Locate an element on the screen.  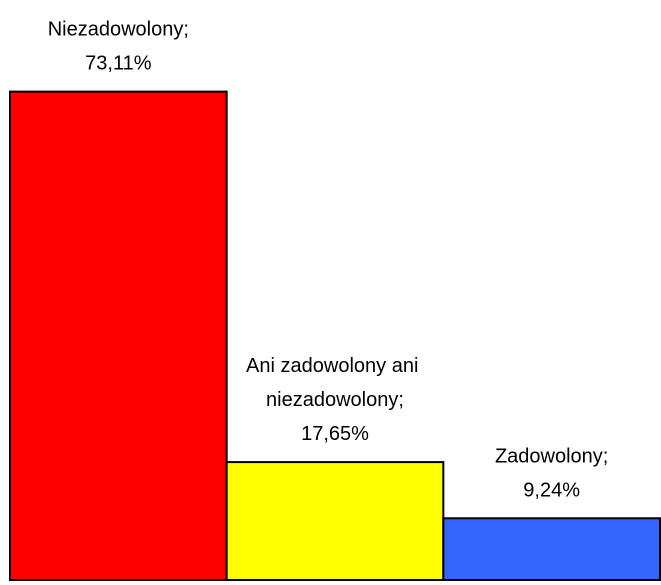
category-label: Niezadowolony is located at coordinates (116, 30).